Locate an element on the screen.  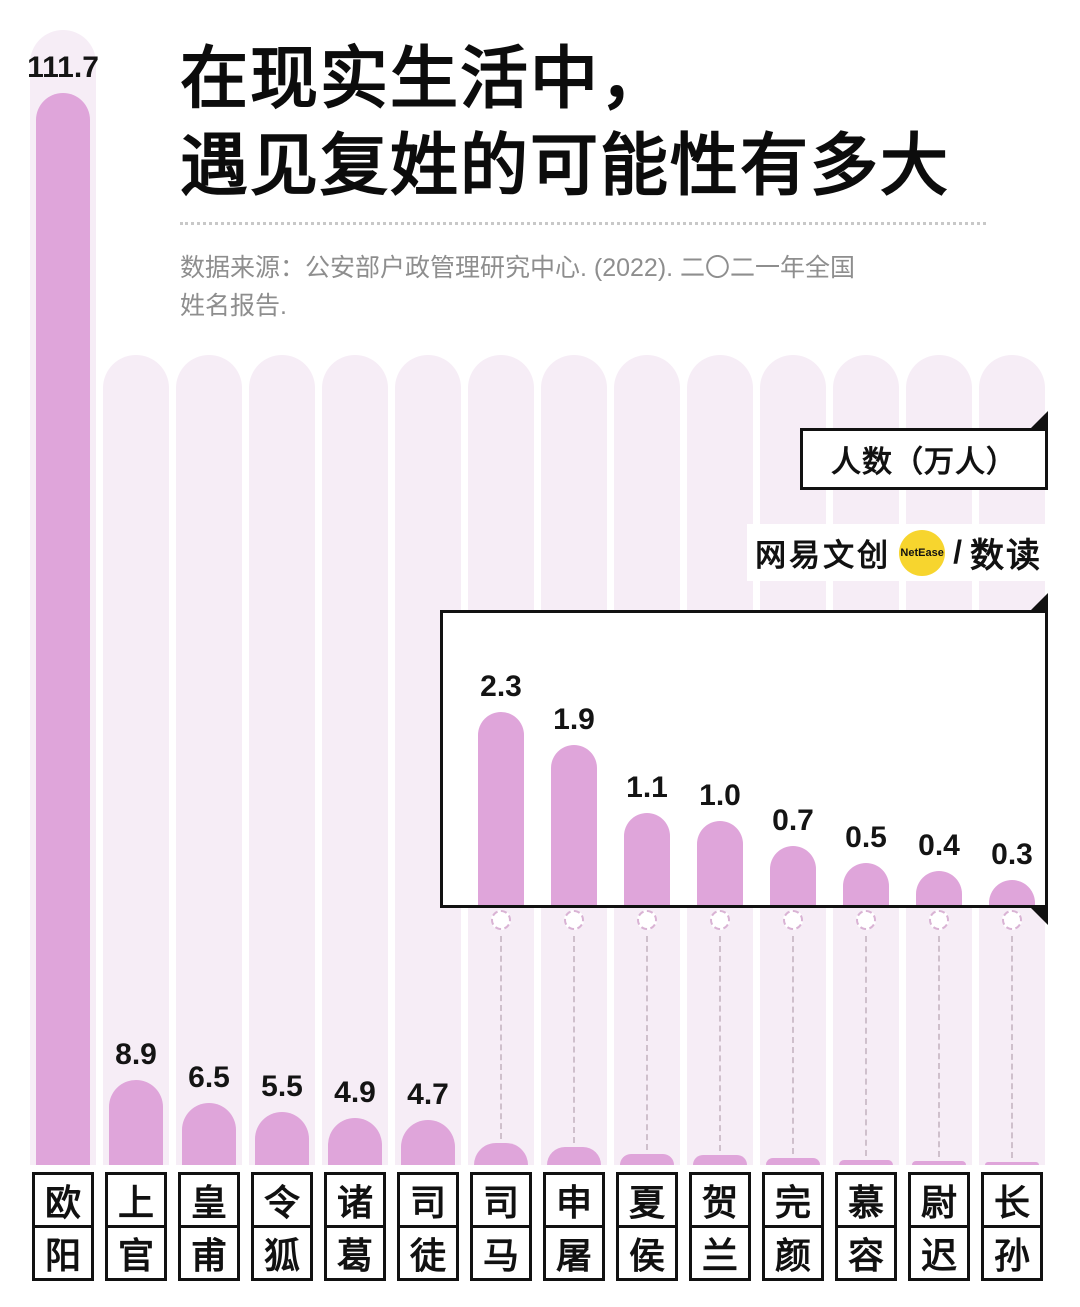
source-line-2: 姓名报告. is located at coordinates (233, 305).